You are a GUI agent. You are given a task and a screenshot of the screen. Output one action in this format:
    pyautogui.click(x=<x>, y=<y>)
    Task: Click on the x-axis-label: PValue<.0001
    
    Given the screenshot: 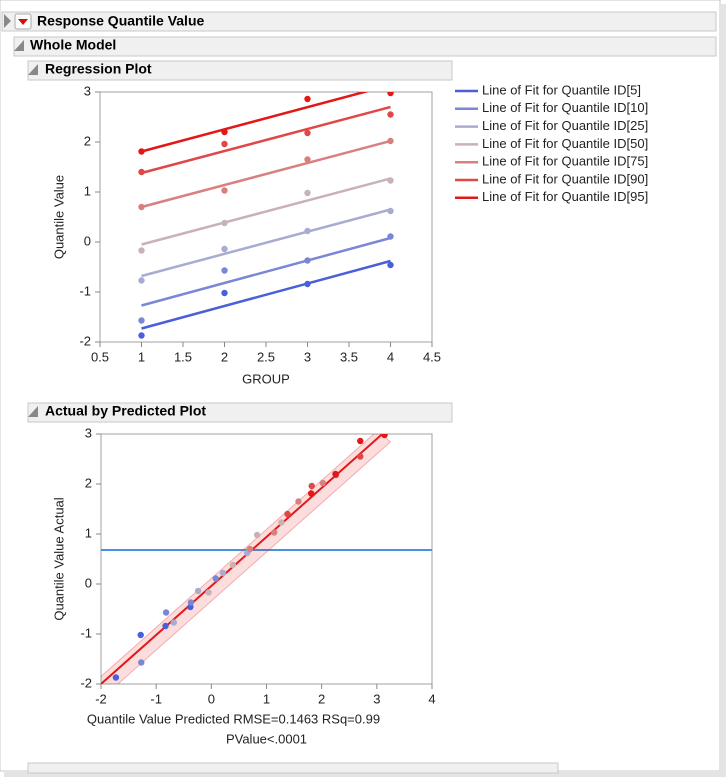 What is the action you would take?
    pyautogui.click(x=266, y=738)
    